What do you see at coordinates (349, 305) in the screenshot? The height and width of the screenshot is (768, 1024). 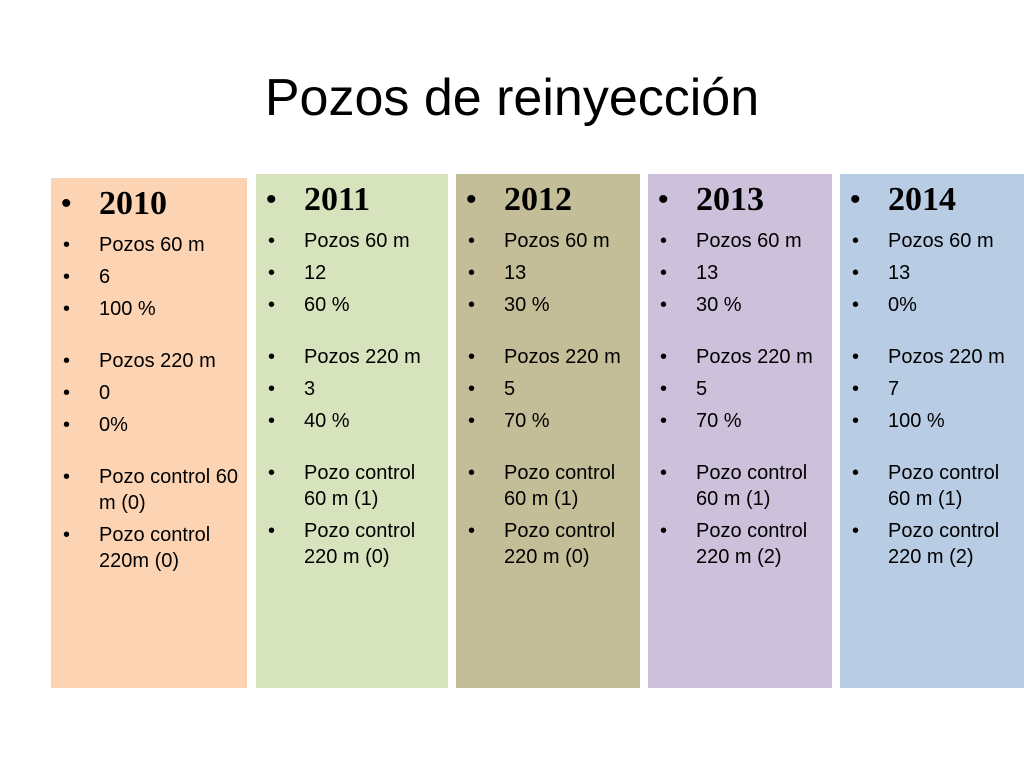 I see `list-item: 60 %` at bounding box center [349, 305].